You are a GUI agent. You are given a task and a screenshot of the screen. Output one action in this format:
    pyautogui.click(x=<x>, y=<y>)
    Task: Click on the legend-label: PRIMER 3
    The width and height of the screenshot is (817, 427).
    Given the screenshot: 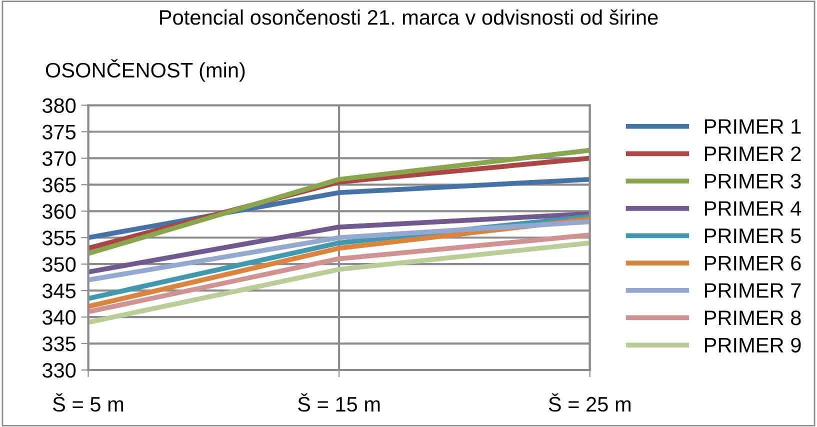 What is the action you would take?
    pyautogui.click(x=753, y=181)
    